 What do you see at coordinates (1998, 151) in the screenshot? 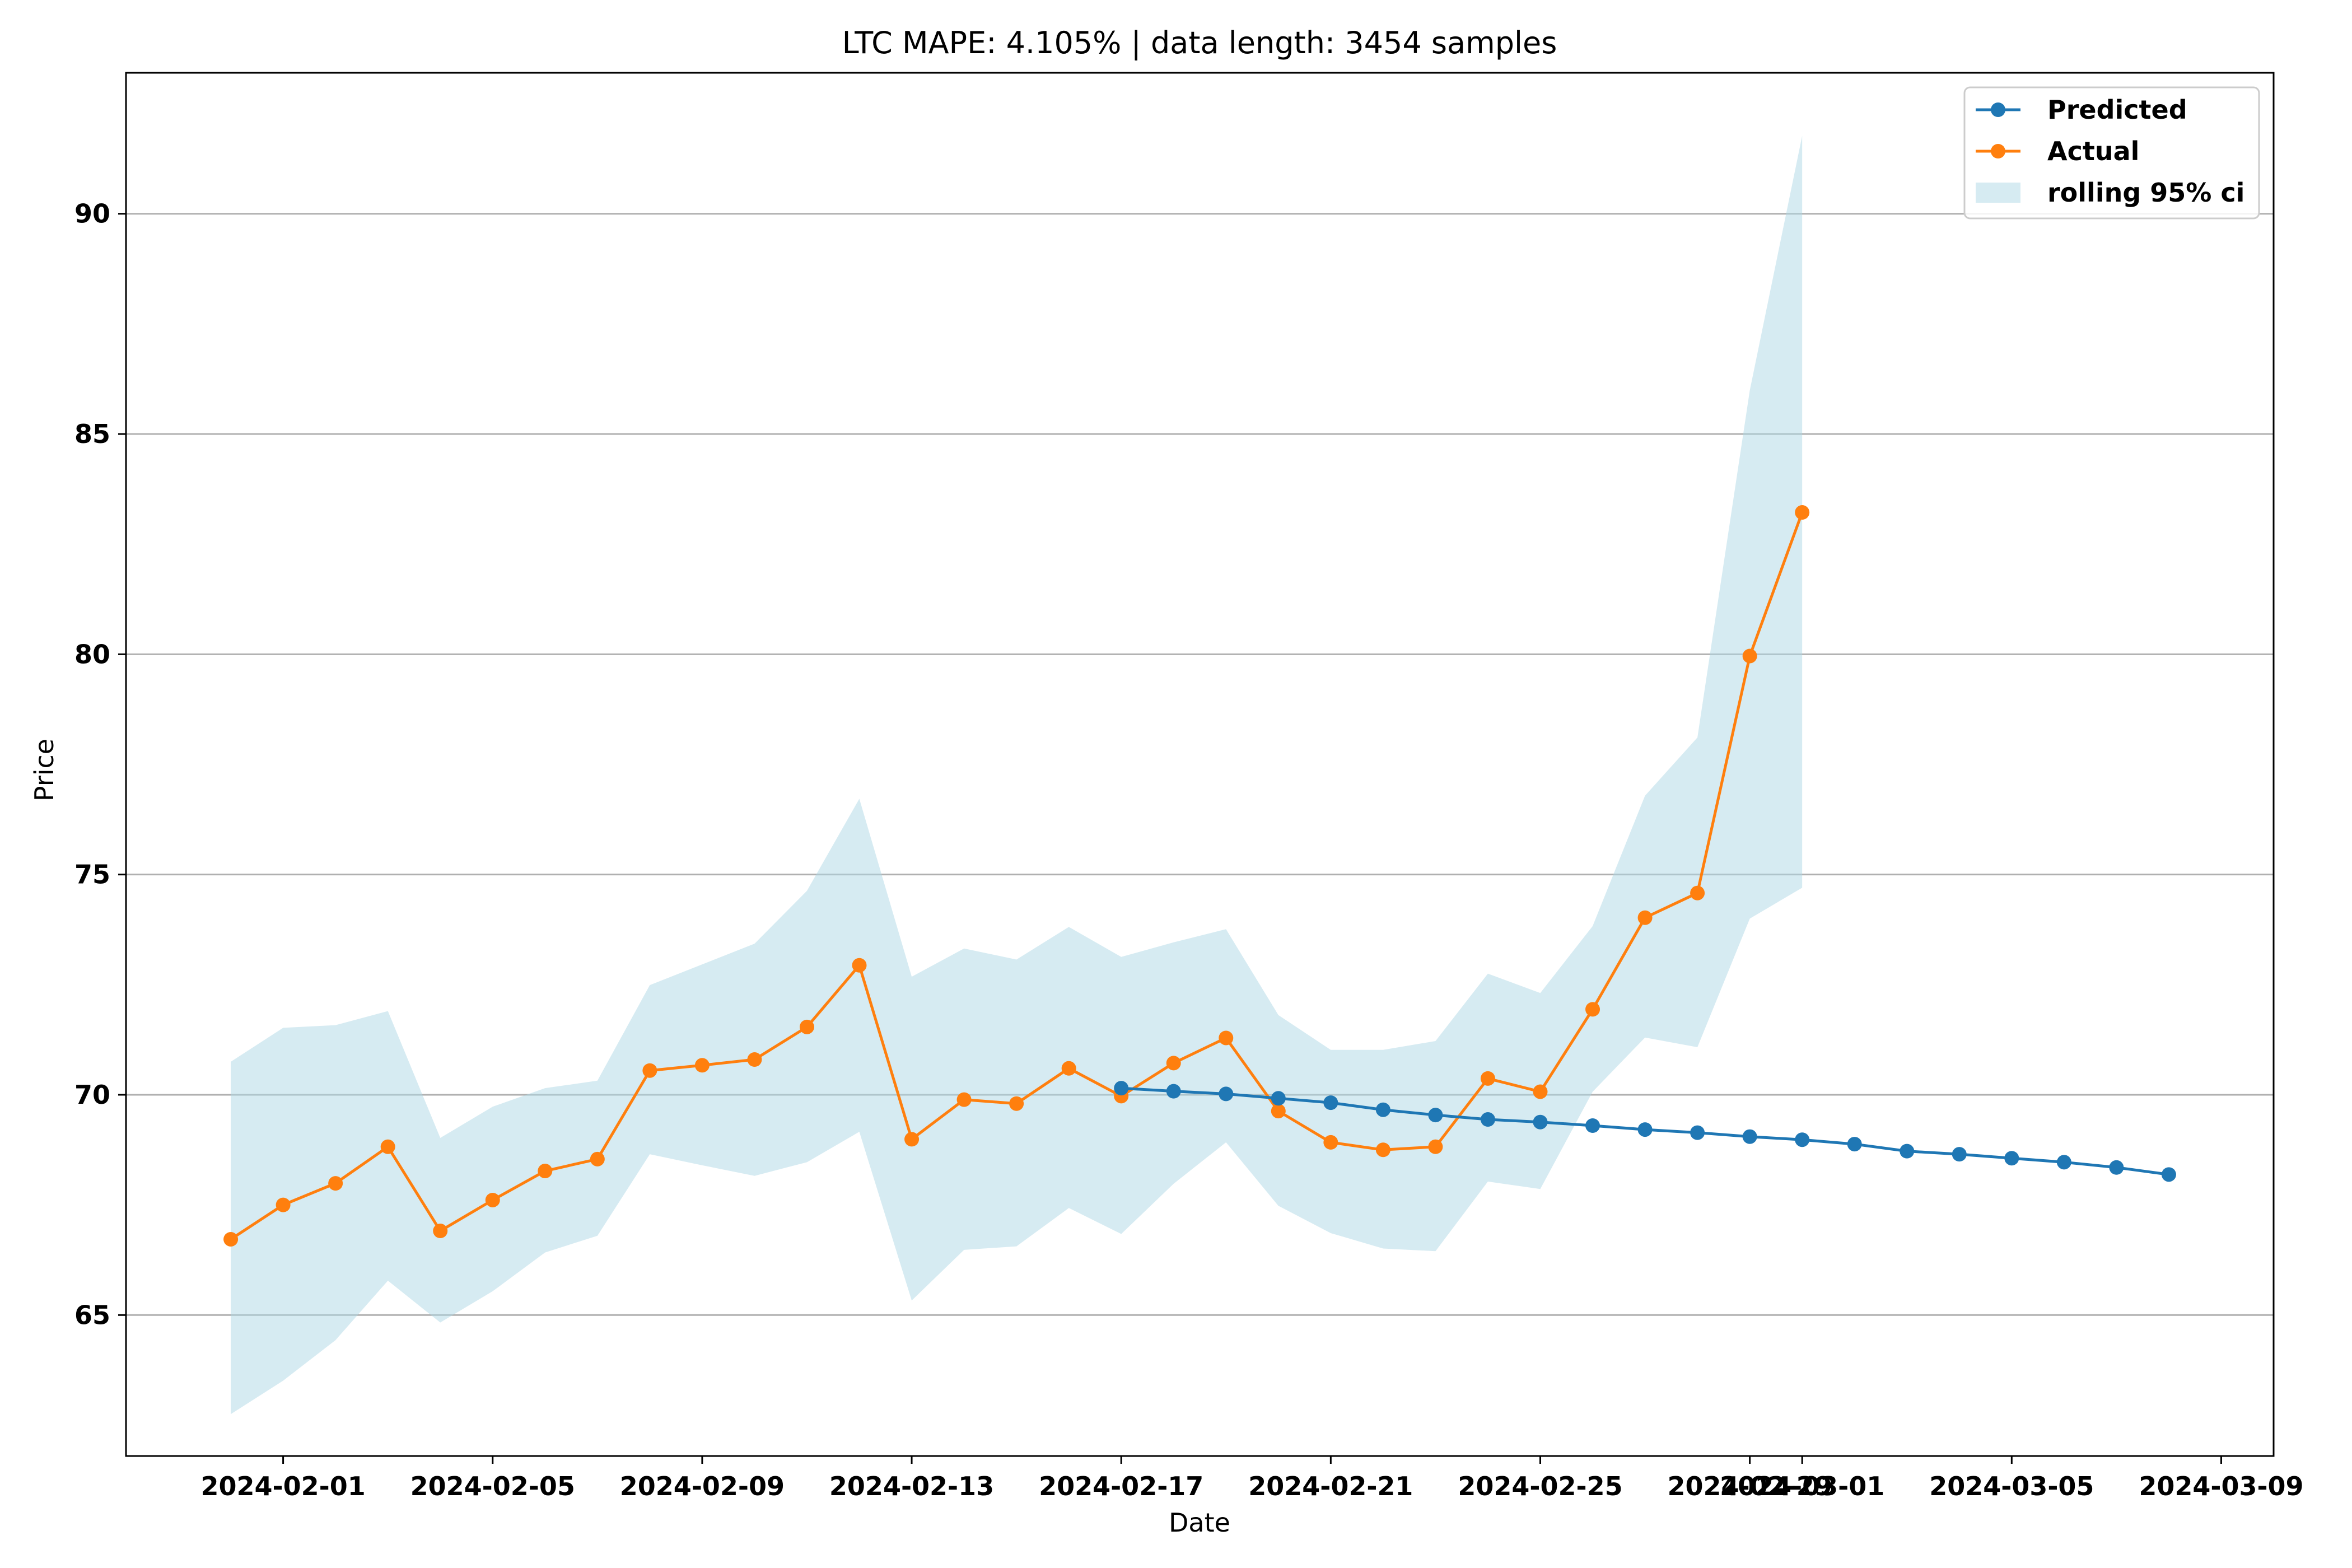
I see `legend-marker-actual` at bounding box center [1998, 151].